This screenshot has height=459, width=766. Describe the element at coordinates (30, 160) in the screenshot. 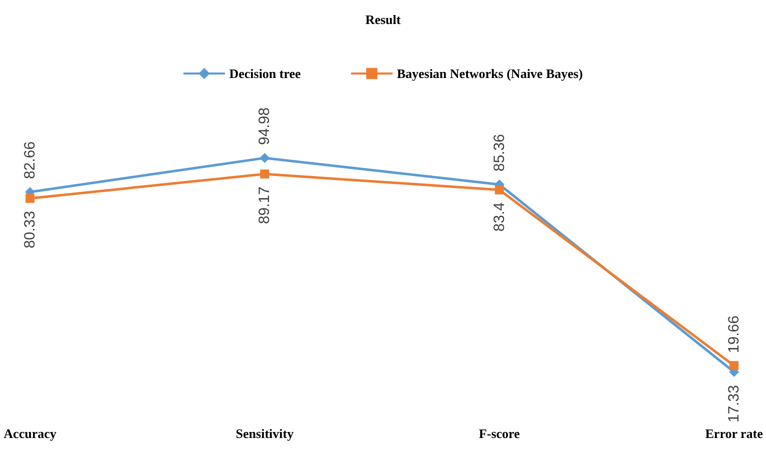

I see `data-label: 82.66` at that location.